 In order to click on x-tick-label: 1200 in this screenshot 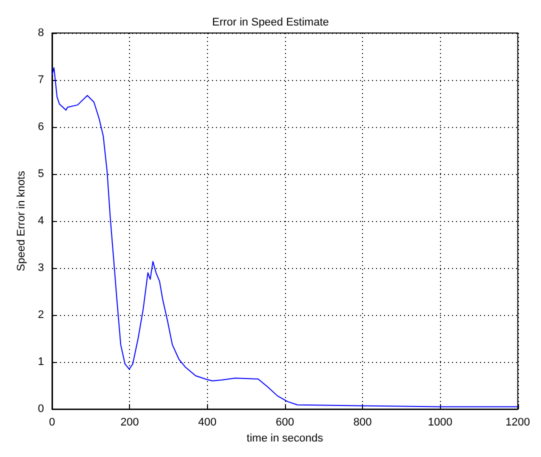, I will do `click(518, 422)`.